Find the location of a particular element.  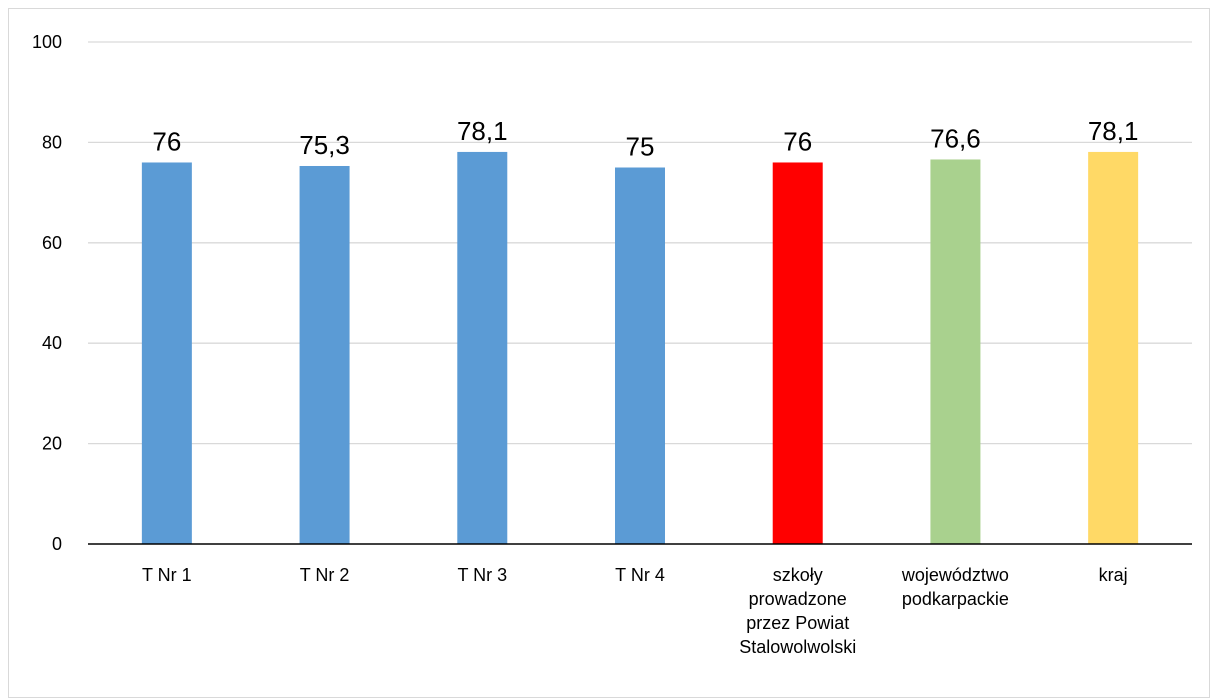

category-label-line: szkoły is located at coordinates (798, 575).